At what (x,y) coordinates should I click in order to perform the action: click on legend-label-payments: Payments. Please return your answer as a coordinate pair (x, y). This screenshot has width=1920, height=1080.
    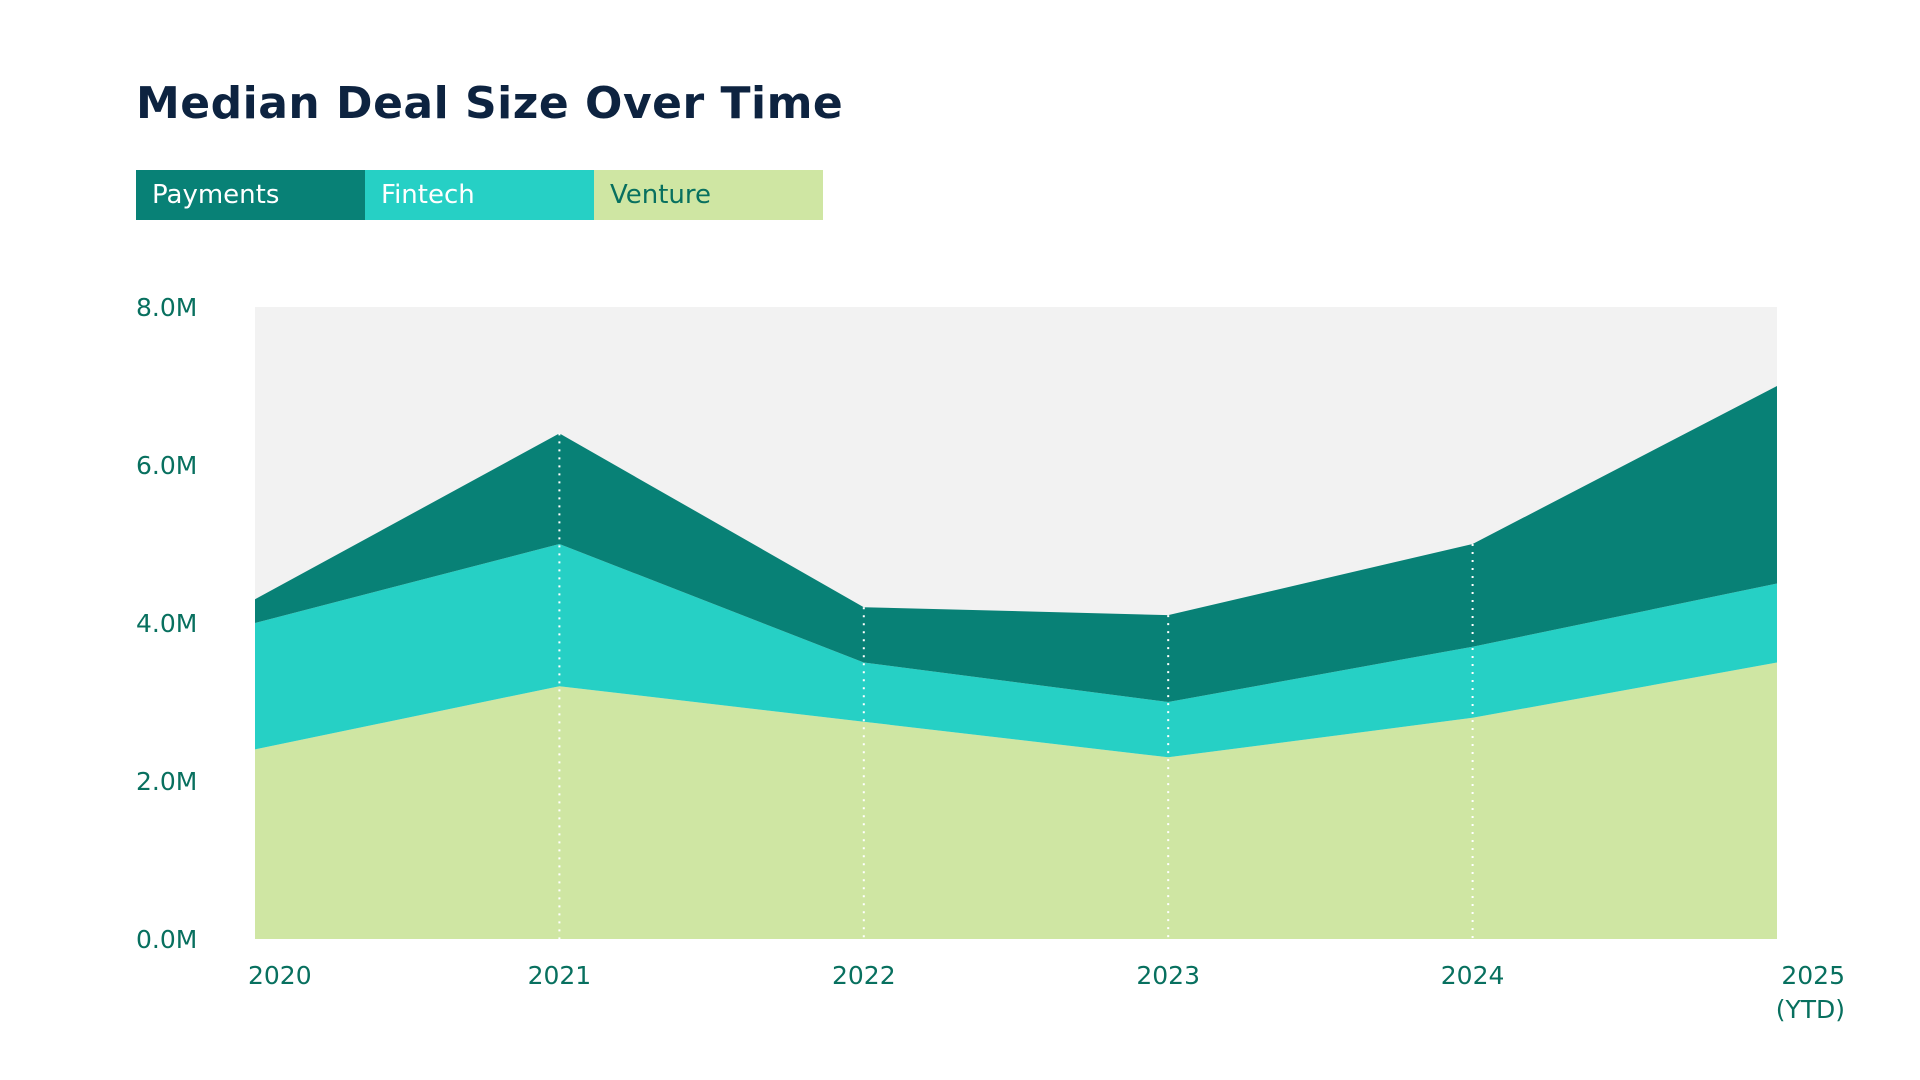
    Looking at the image, I should click on (216, 195).